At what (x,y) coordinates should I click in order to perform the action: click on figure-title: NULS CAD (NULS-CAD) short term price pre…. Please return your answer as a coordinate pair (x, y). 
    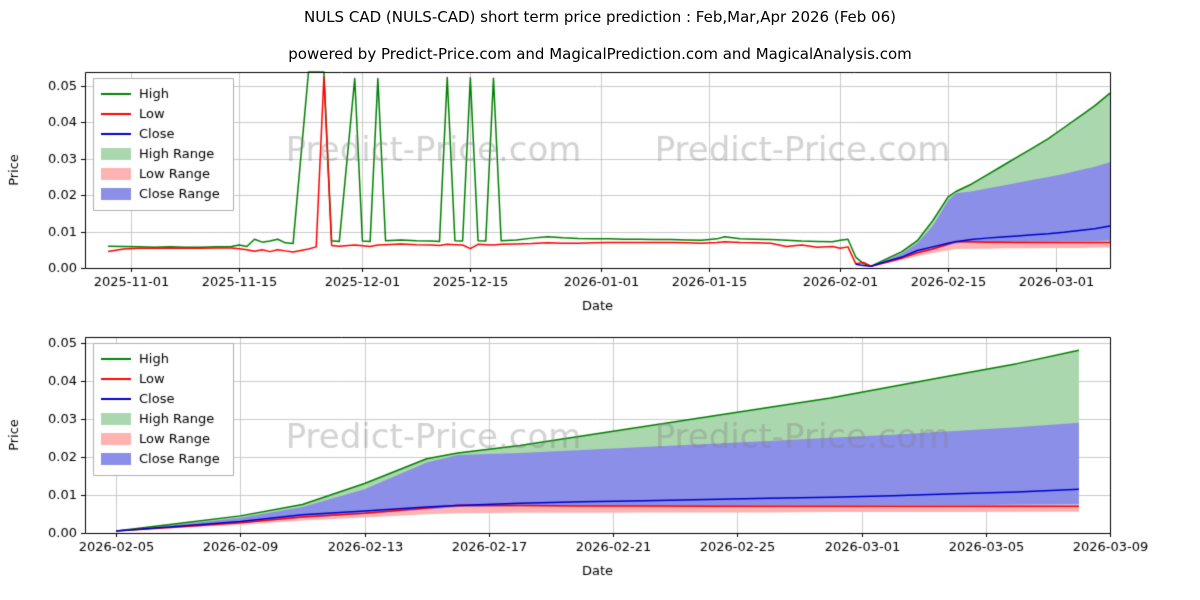
    Looking at the image, I should click on (600, 17).